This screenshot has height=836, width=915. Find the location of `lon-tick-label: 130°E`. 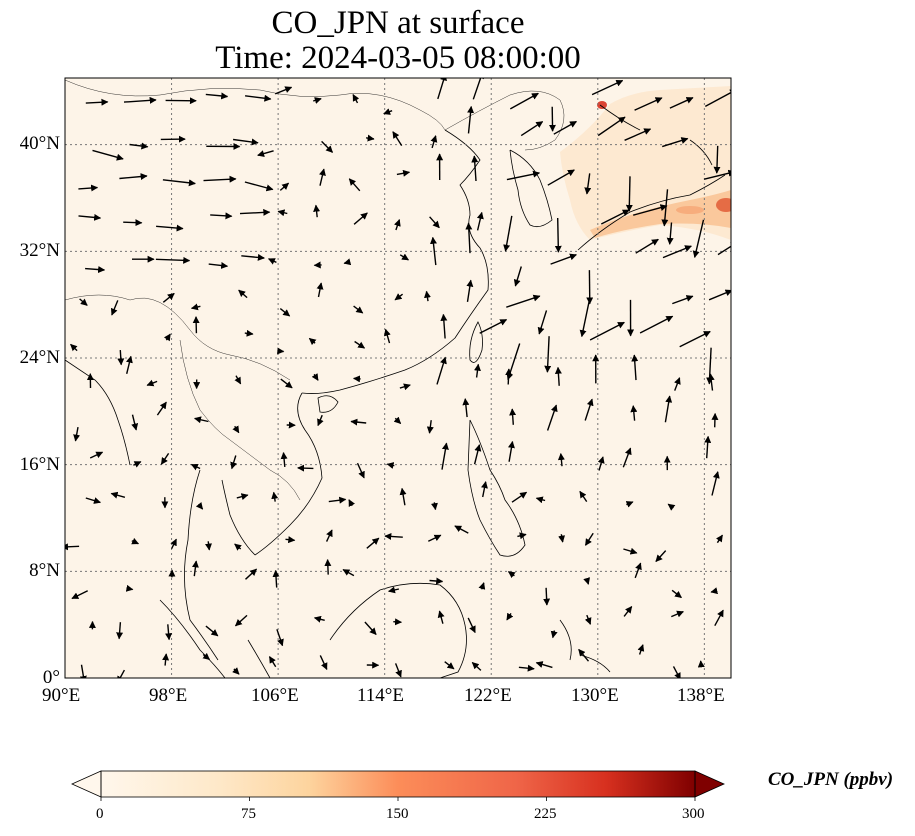

lon-tick-label: 130°E is located at coordinates (595, 695).